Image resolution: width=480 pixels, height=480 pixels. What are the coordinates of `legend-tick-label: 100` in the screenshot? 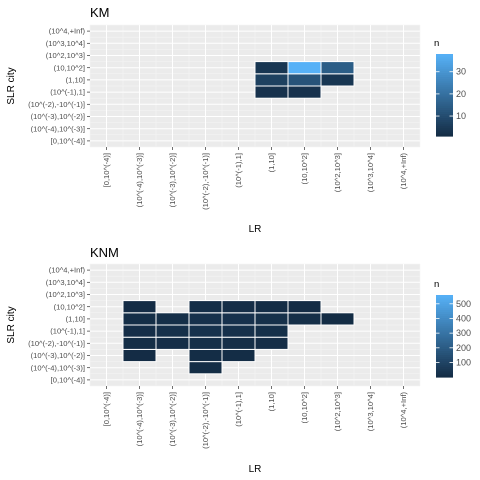 It's located at (463, 362).